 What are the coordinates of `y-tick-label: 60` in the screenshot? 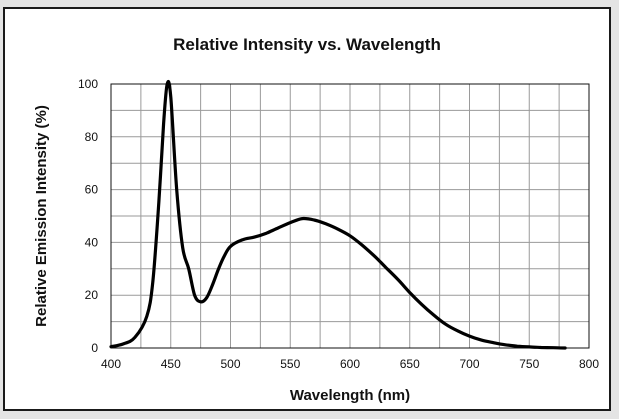 It's located at (92, 190).